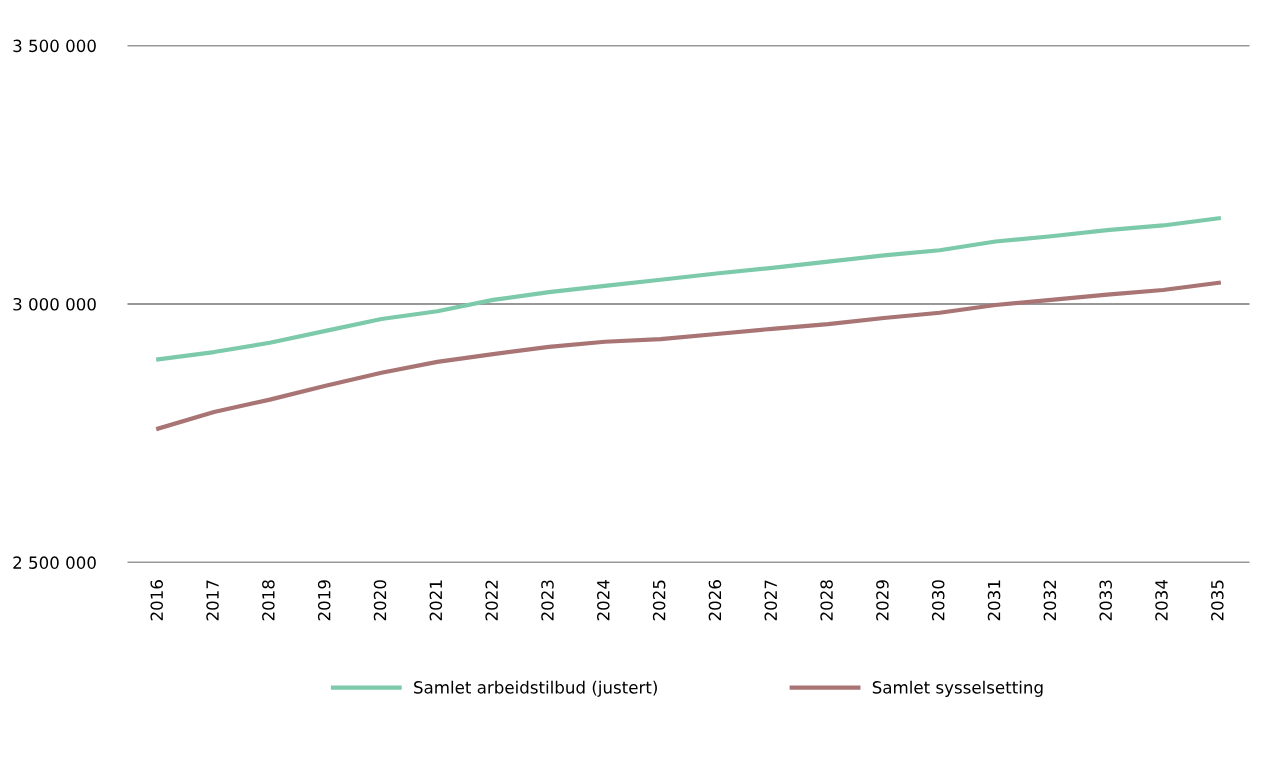 This screenshot has height=760, width=1275. I want to click on x-tick-label: 2022, so click(491, 600).